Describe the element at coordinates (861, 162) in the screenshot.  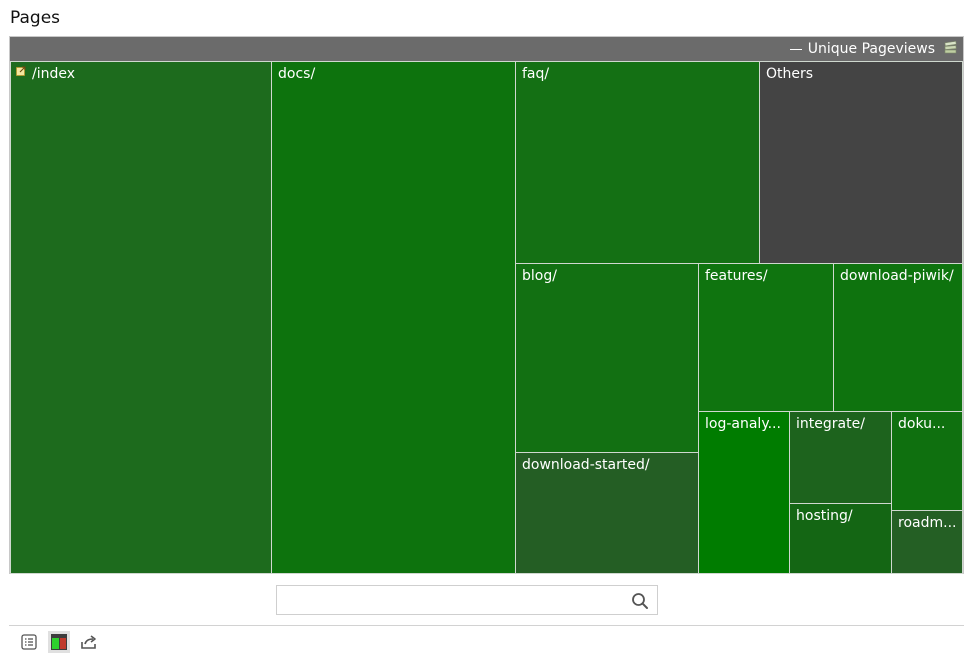
I see `treemap-tile-others: Others` at that location.